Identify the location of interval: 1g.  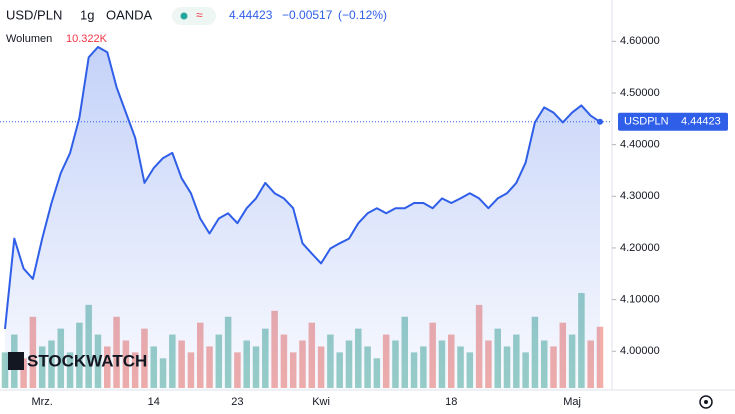
(87, 14).